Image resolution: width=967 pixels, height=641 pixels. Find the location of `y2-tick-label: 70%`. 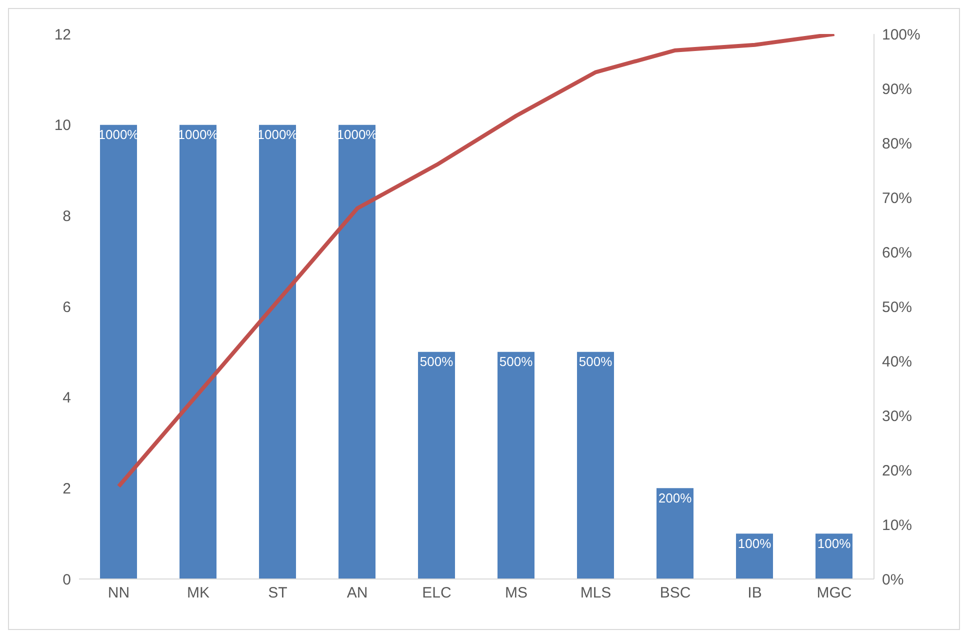

y2-tick-label: 70% is located at coordinates (897, 198).